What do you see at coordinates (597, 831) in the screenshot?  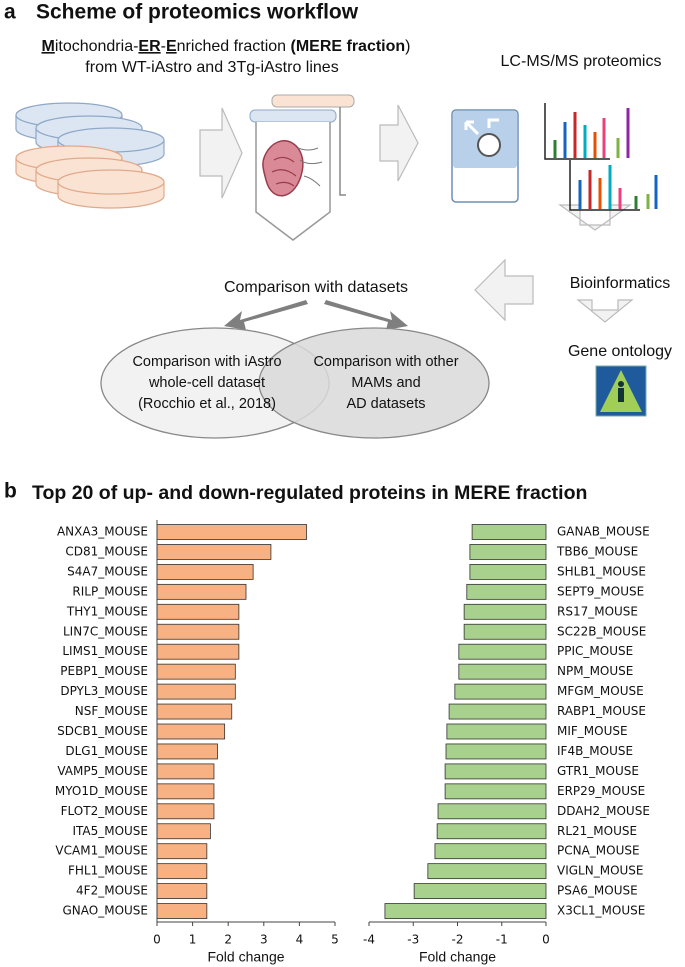 I see `category-label: RL21_MOUSE` at bounding box center [597, 831].